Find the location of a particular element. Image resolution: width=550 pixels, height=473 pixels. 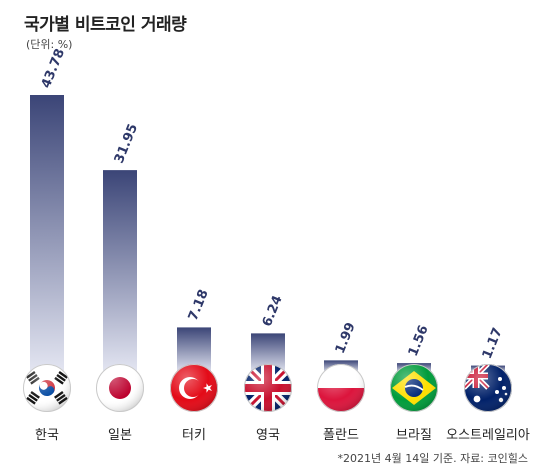

category-label-2: 터키 is located at coordinates (194, 435).